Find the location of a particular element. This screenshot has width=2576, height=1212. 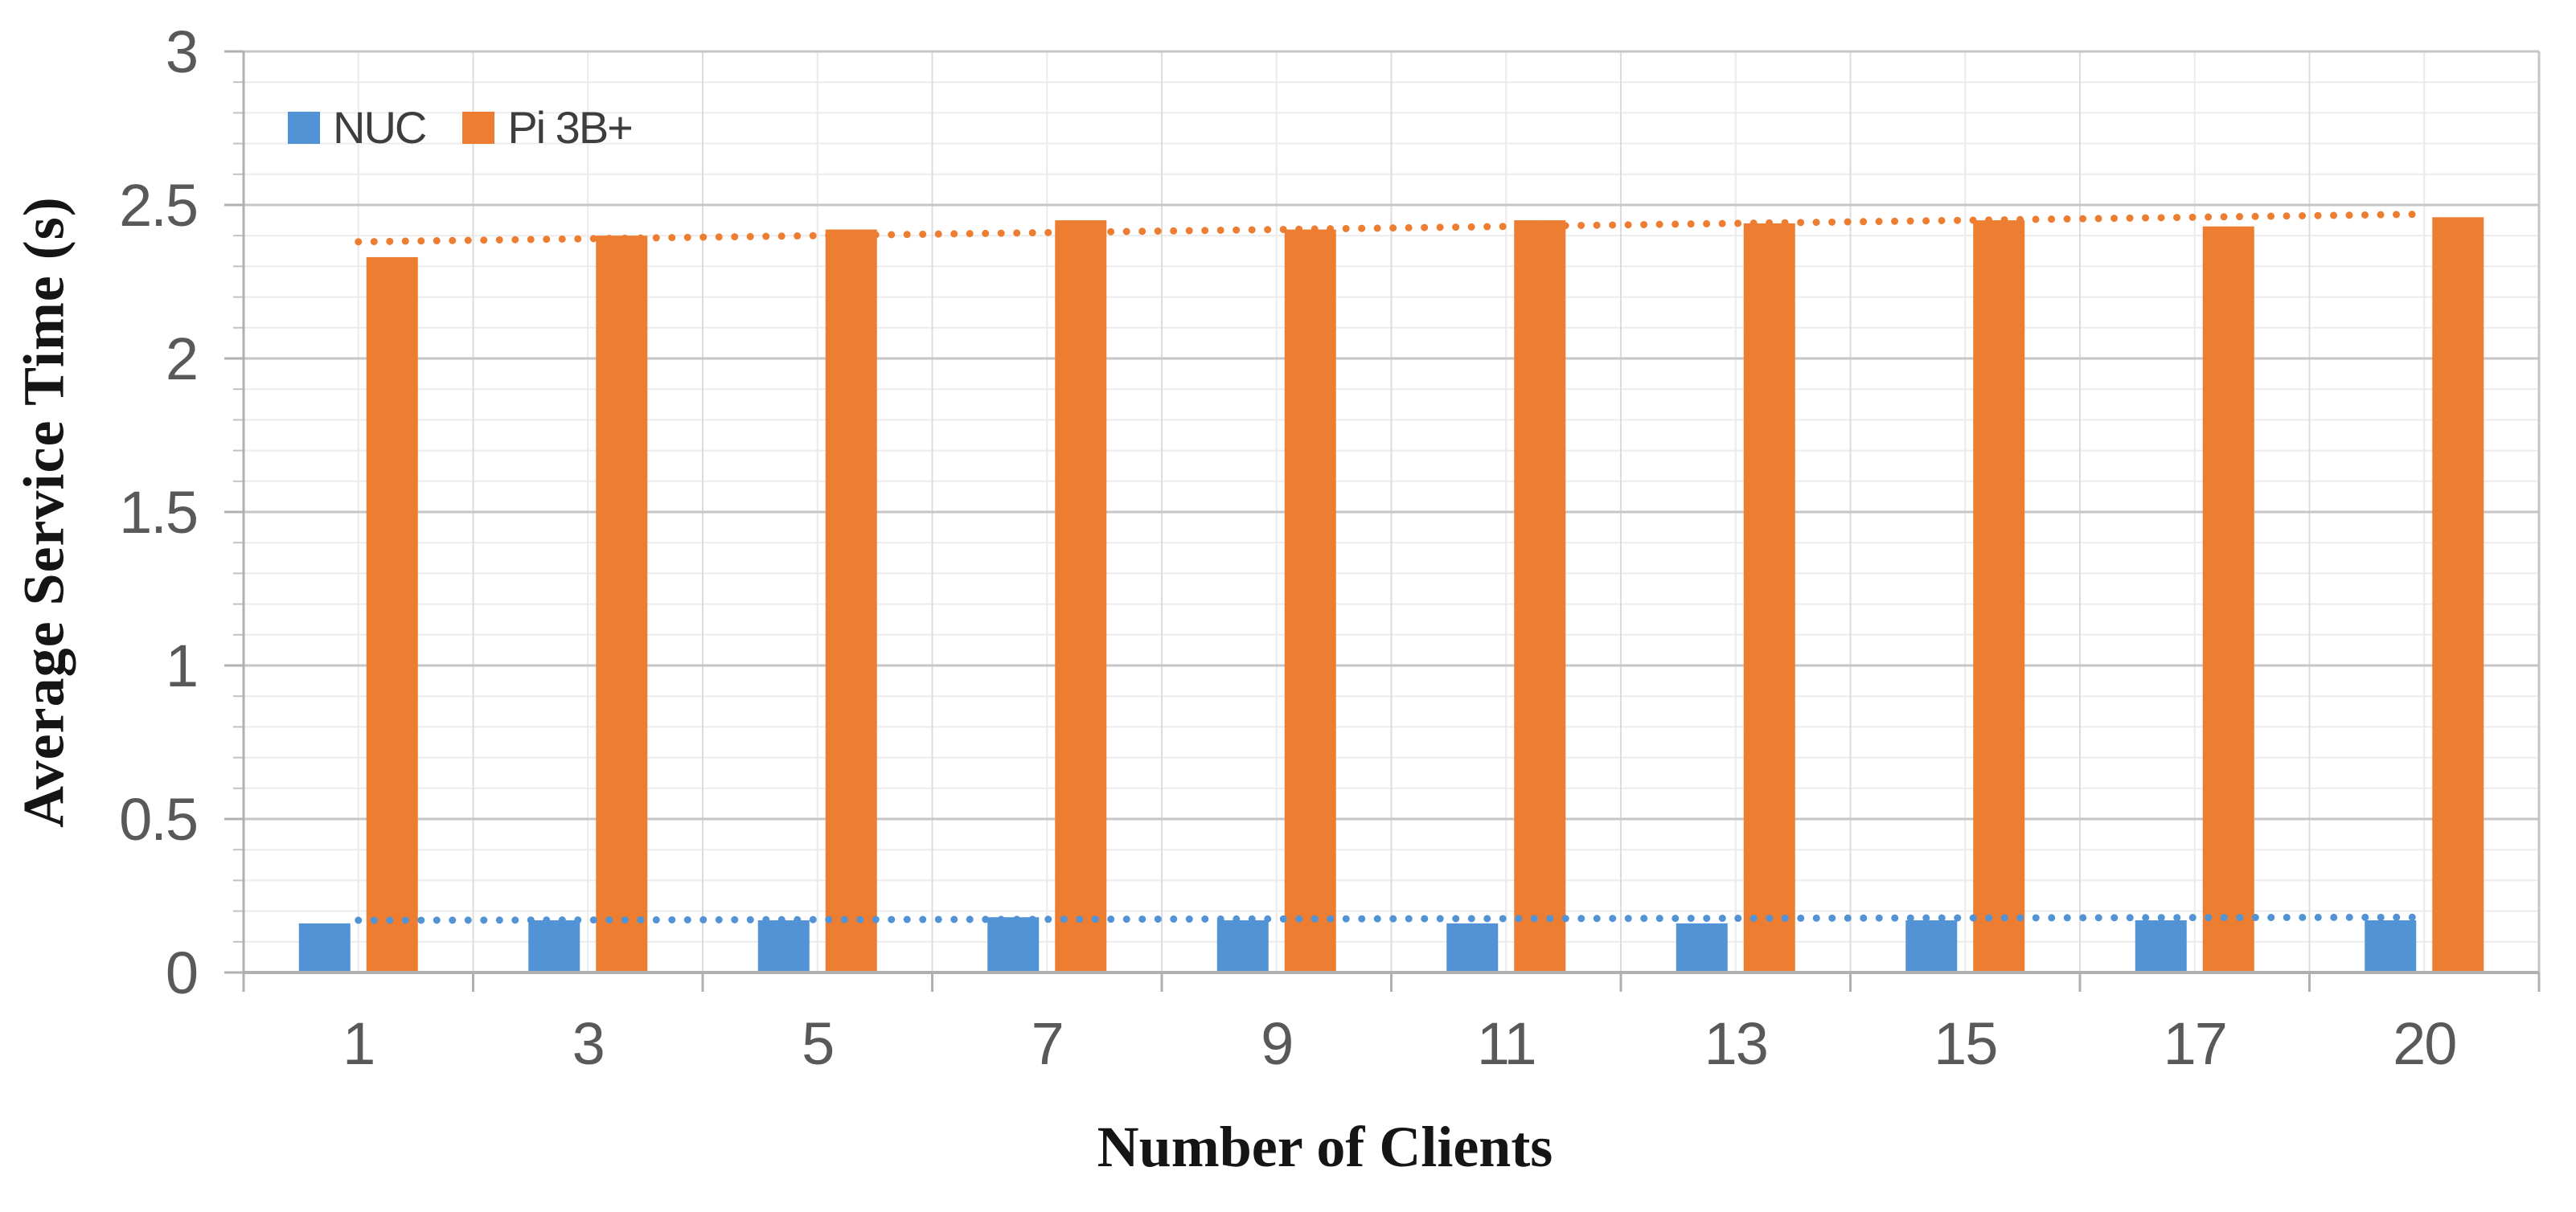

x-tick-label: 7 is located at coordinates (1047, 1043).